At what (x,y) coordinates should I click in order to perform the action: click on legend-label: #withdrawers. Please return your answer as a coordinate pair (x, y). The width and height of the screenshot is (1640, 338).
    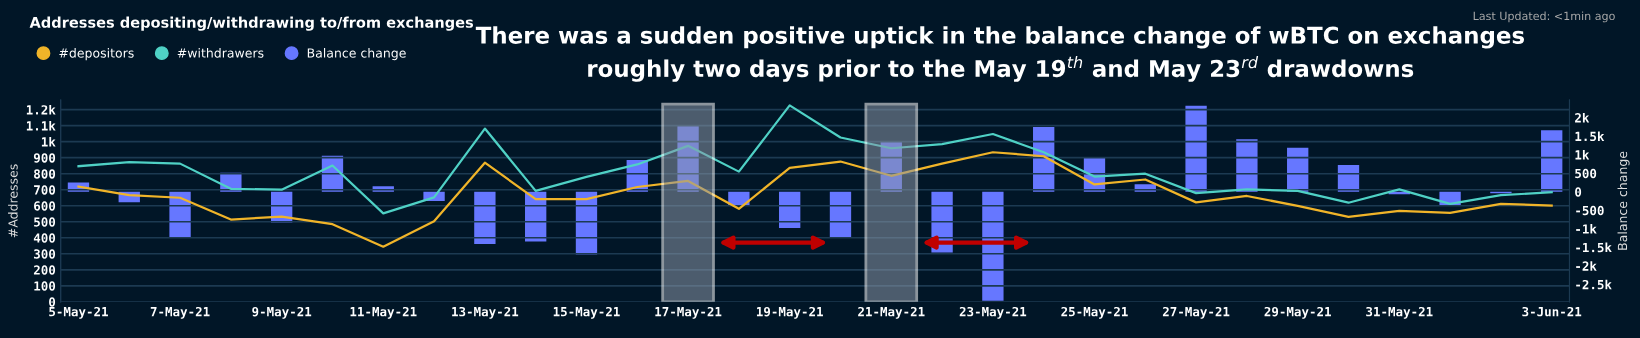
    Looking at the image, I should click on (220, 53).